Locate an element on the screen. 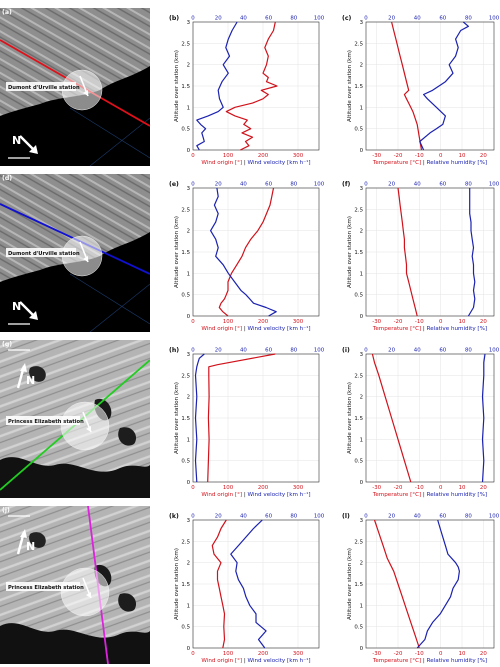 The image size is (500, 667). series-red-line is located at coordinates (246, 252).